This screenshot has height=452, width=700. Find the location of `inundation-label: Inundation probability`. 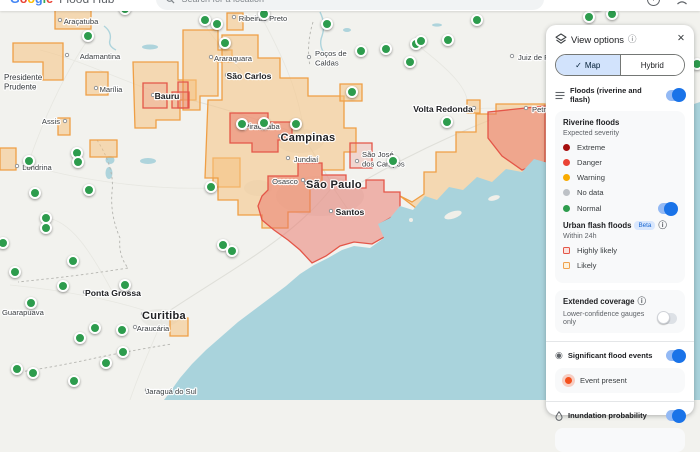

inundation-label: Inundation probability is located at coordinates (607, 415).